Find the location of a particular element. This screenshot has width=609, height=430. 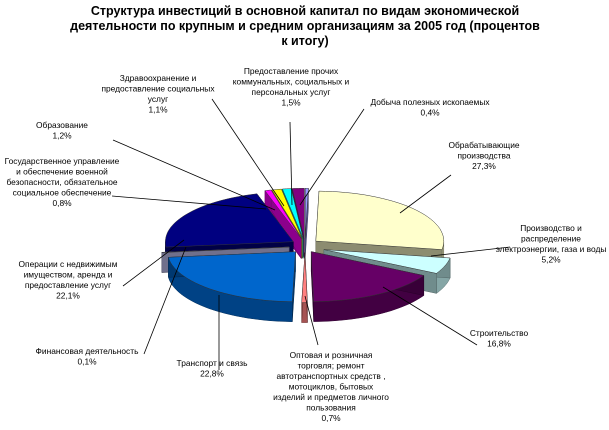

slice-value: 0,4% is located at coordinates (430, 113).